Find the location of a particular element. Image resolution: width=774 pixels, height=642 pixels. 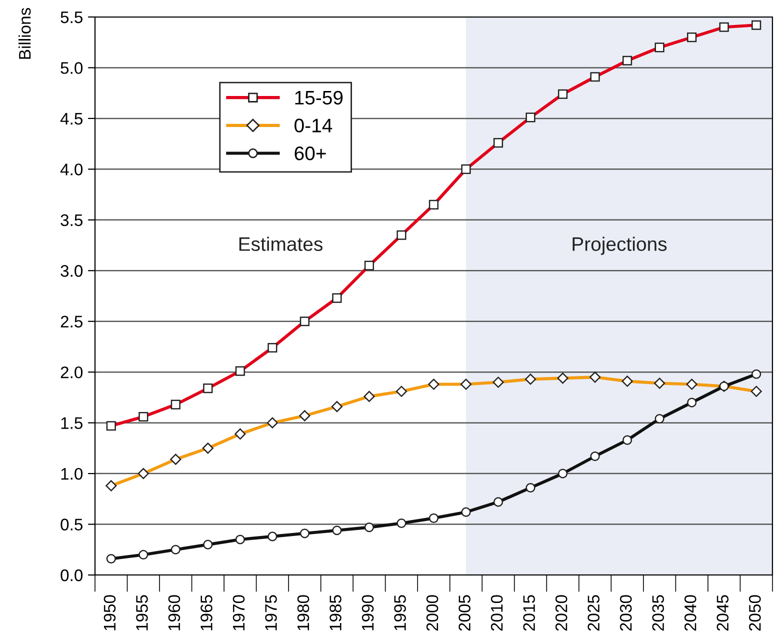

y-tick-label: 1.0 is located at coordinates (72, 474).